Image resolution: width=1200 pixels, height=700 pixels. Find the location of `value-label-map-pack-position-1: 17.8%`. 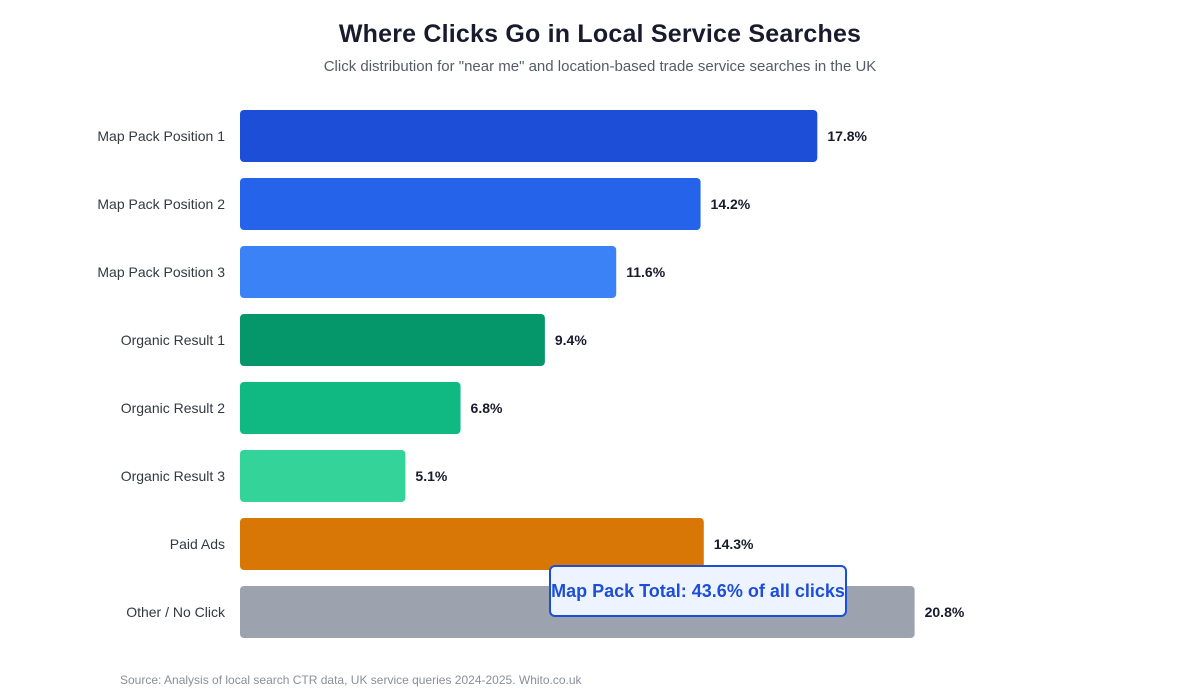

value-label-map-pack-position-1: 17.8% is located at coordinates (847, 136).